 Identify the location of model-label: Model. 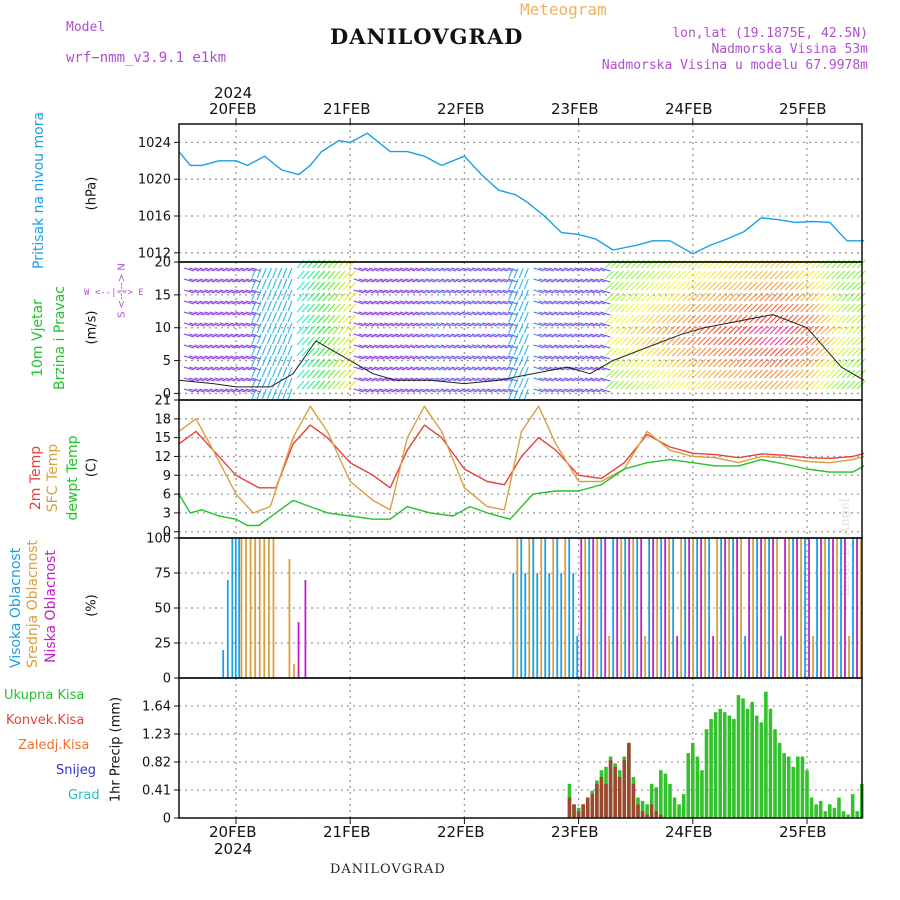
(86, 27).